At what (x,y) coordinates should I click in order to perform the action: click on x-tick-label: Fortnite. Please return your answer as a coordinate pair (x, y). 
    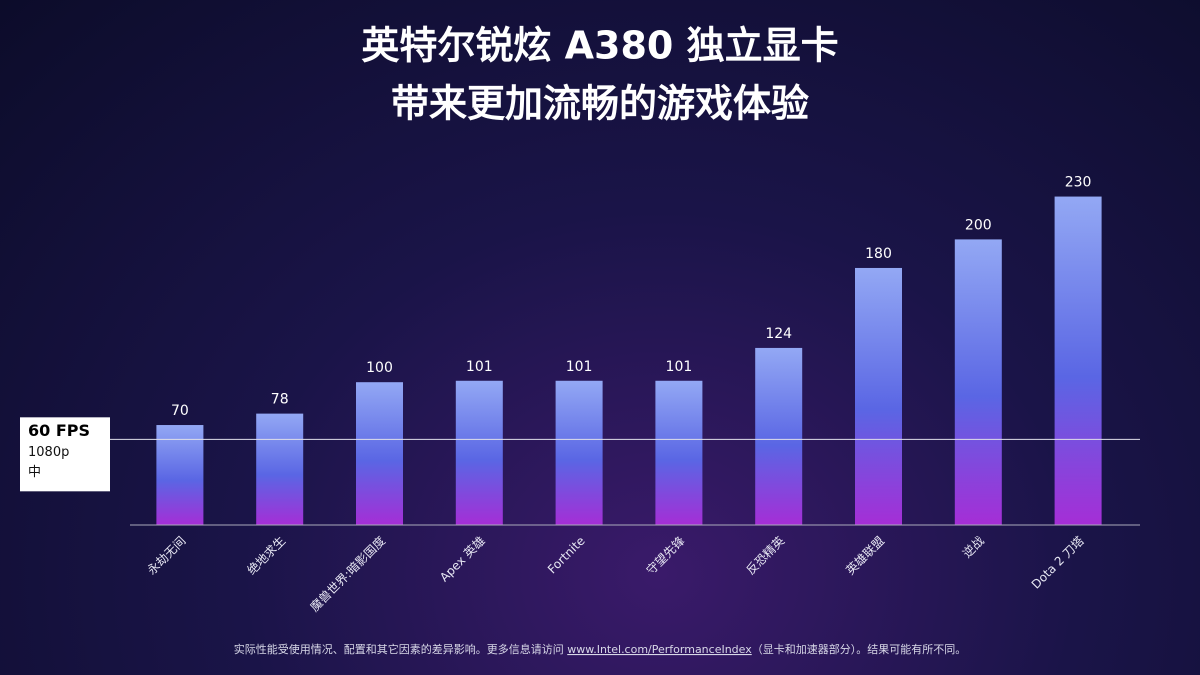
    Looking at the image, I should click on (566, 555).